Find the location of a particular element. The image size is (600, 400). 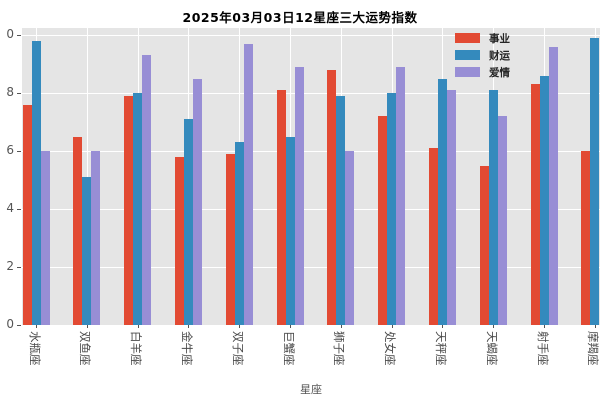

x-tick-label: 白羊座 is located at coordinates (136, 348).